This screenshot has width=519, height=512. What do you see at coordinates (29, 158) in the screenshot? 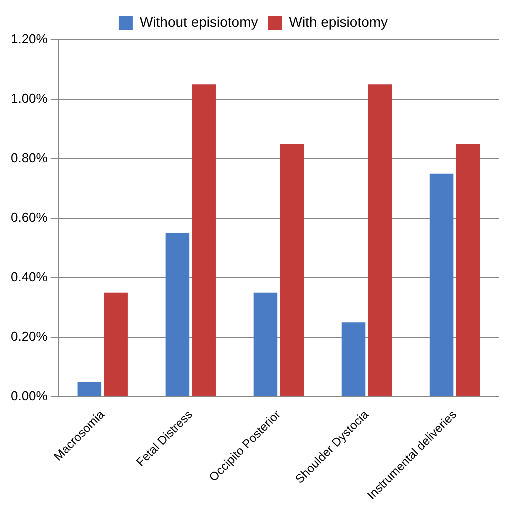
I see `y-tick-label: 0.80%` at bounding box center [29, 158].